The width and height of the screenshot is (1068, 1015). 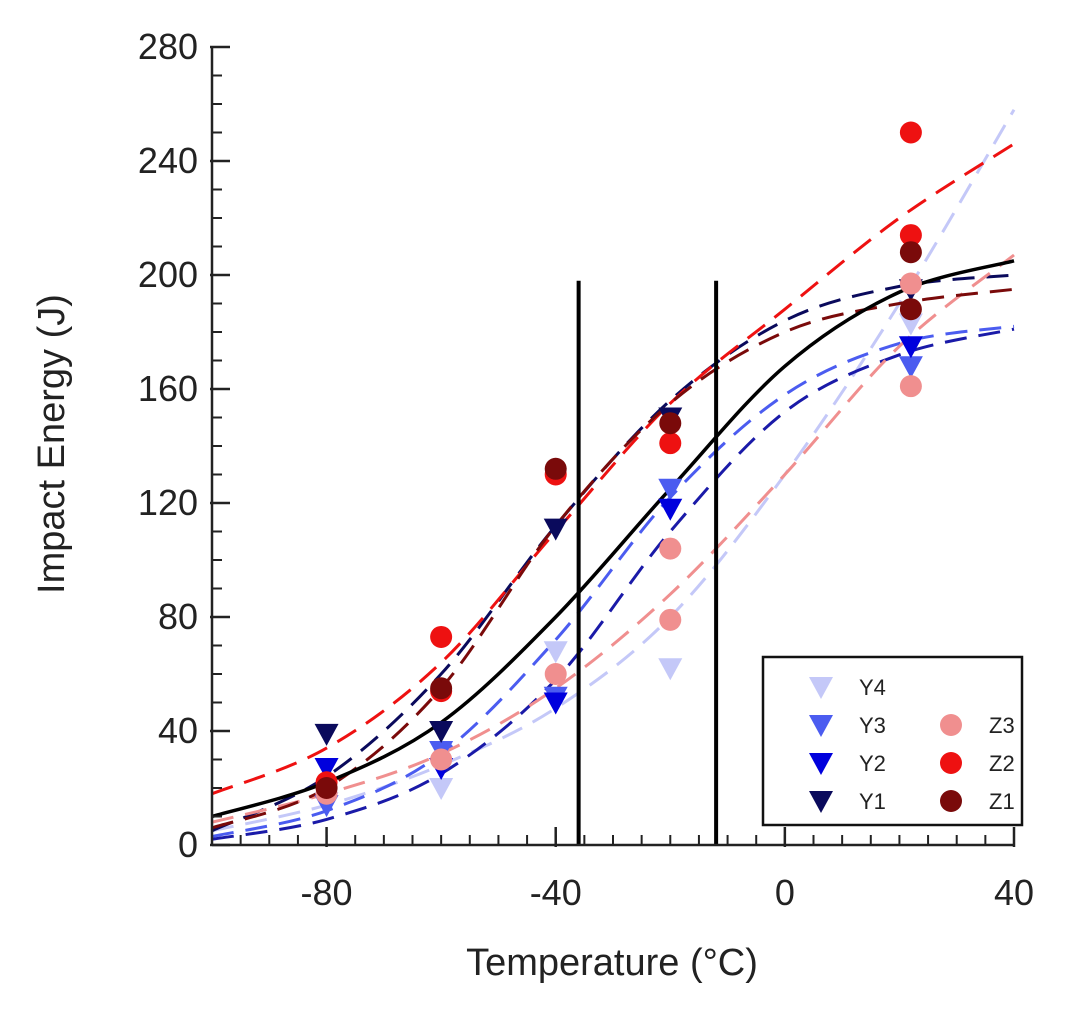 I want to click on legend-label-y1: Y1, so click(x=872, y=801).